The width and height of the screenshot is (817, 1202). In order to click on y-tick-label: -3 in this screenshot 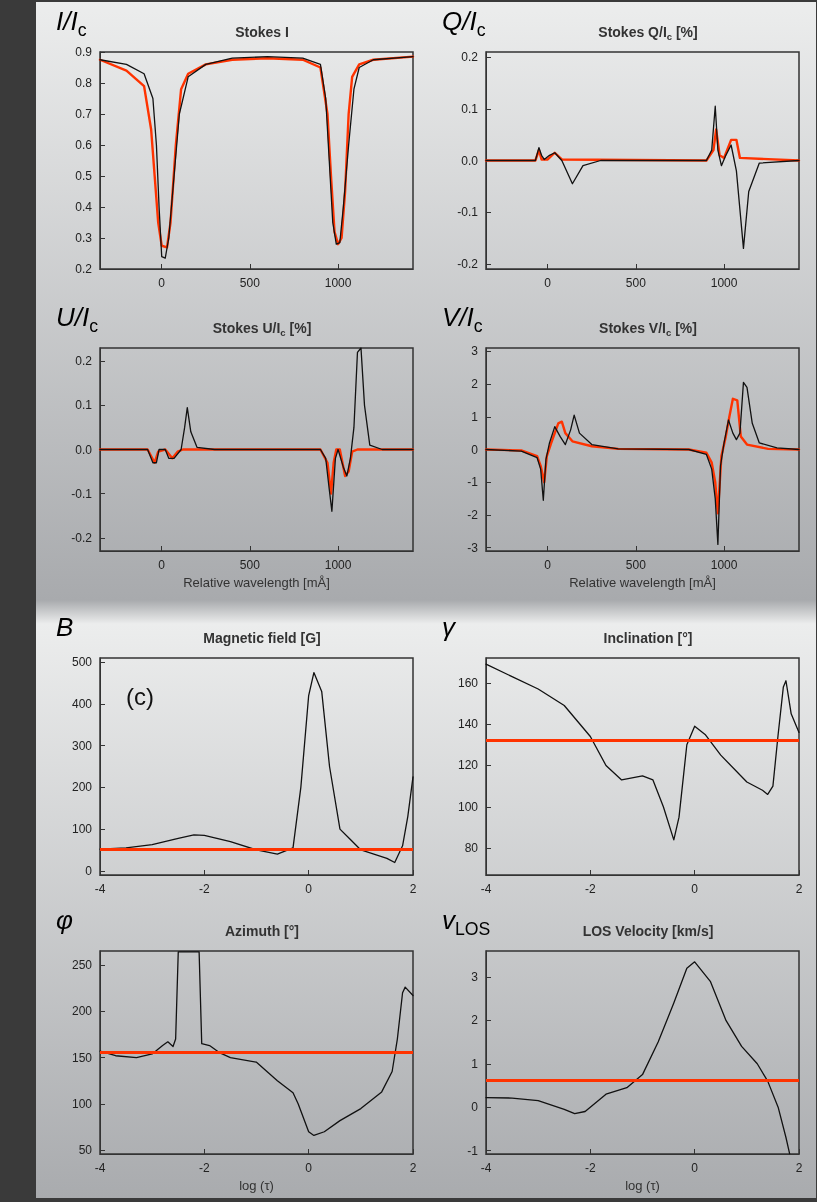, I will do `click(473, 547)`.